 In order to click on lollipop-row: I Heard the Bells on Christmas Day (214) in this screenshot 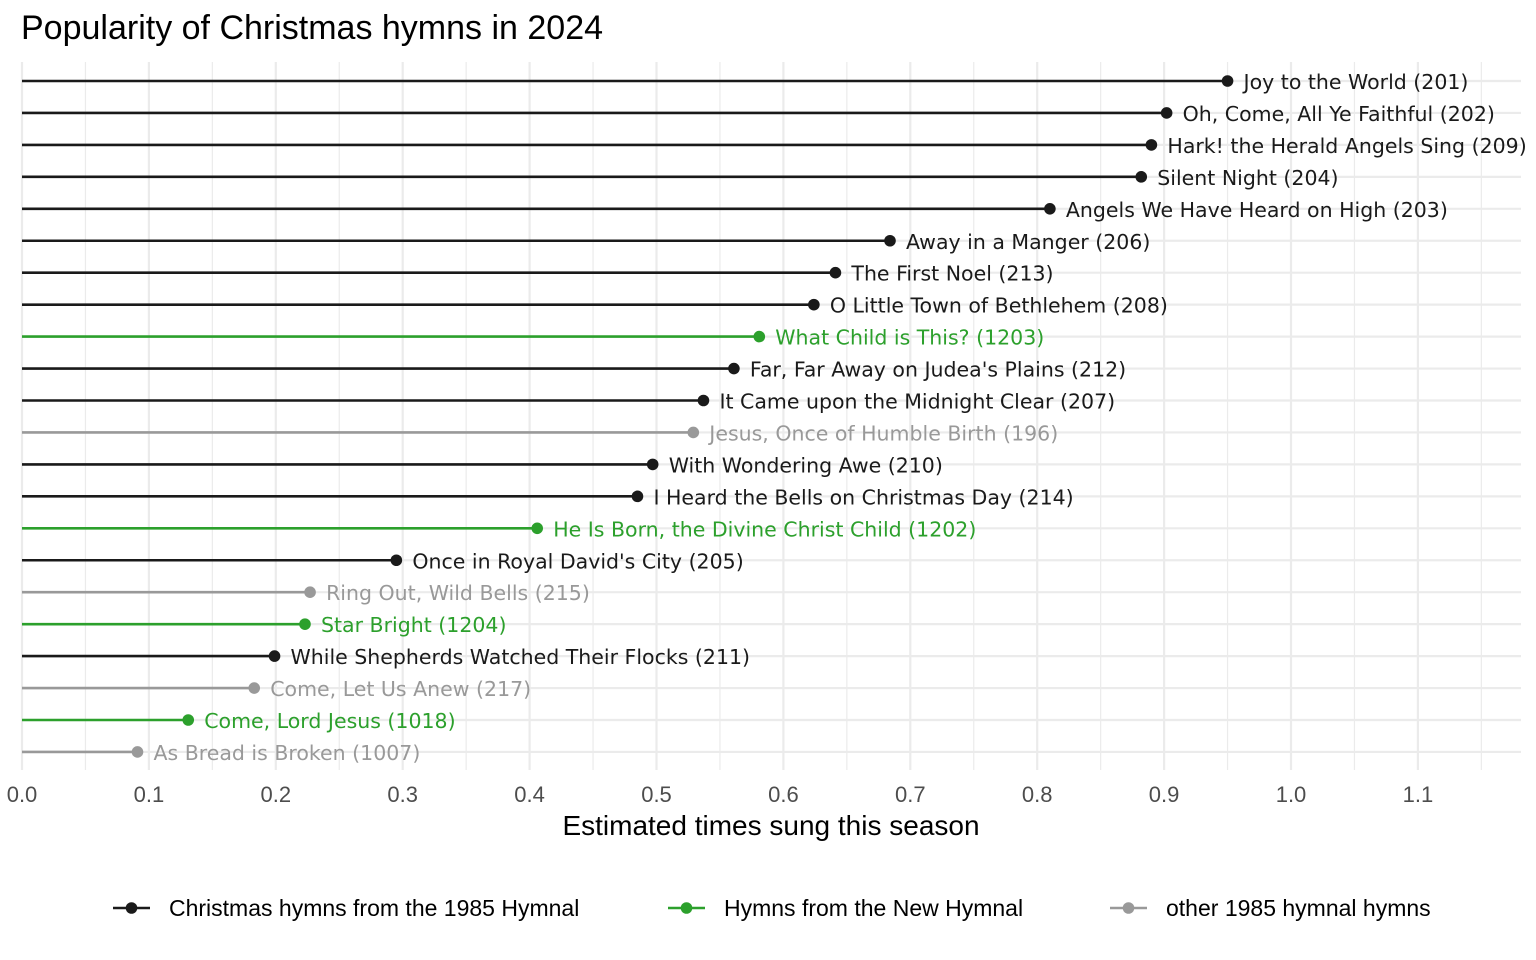, I will do `click(548, 497)`.